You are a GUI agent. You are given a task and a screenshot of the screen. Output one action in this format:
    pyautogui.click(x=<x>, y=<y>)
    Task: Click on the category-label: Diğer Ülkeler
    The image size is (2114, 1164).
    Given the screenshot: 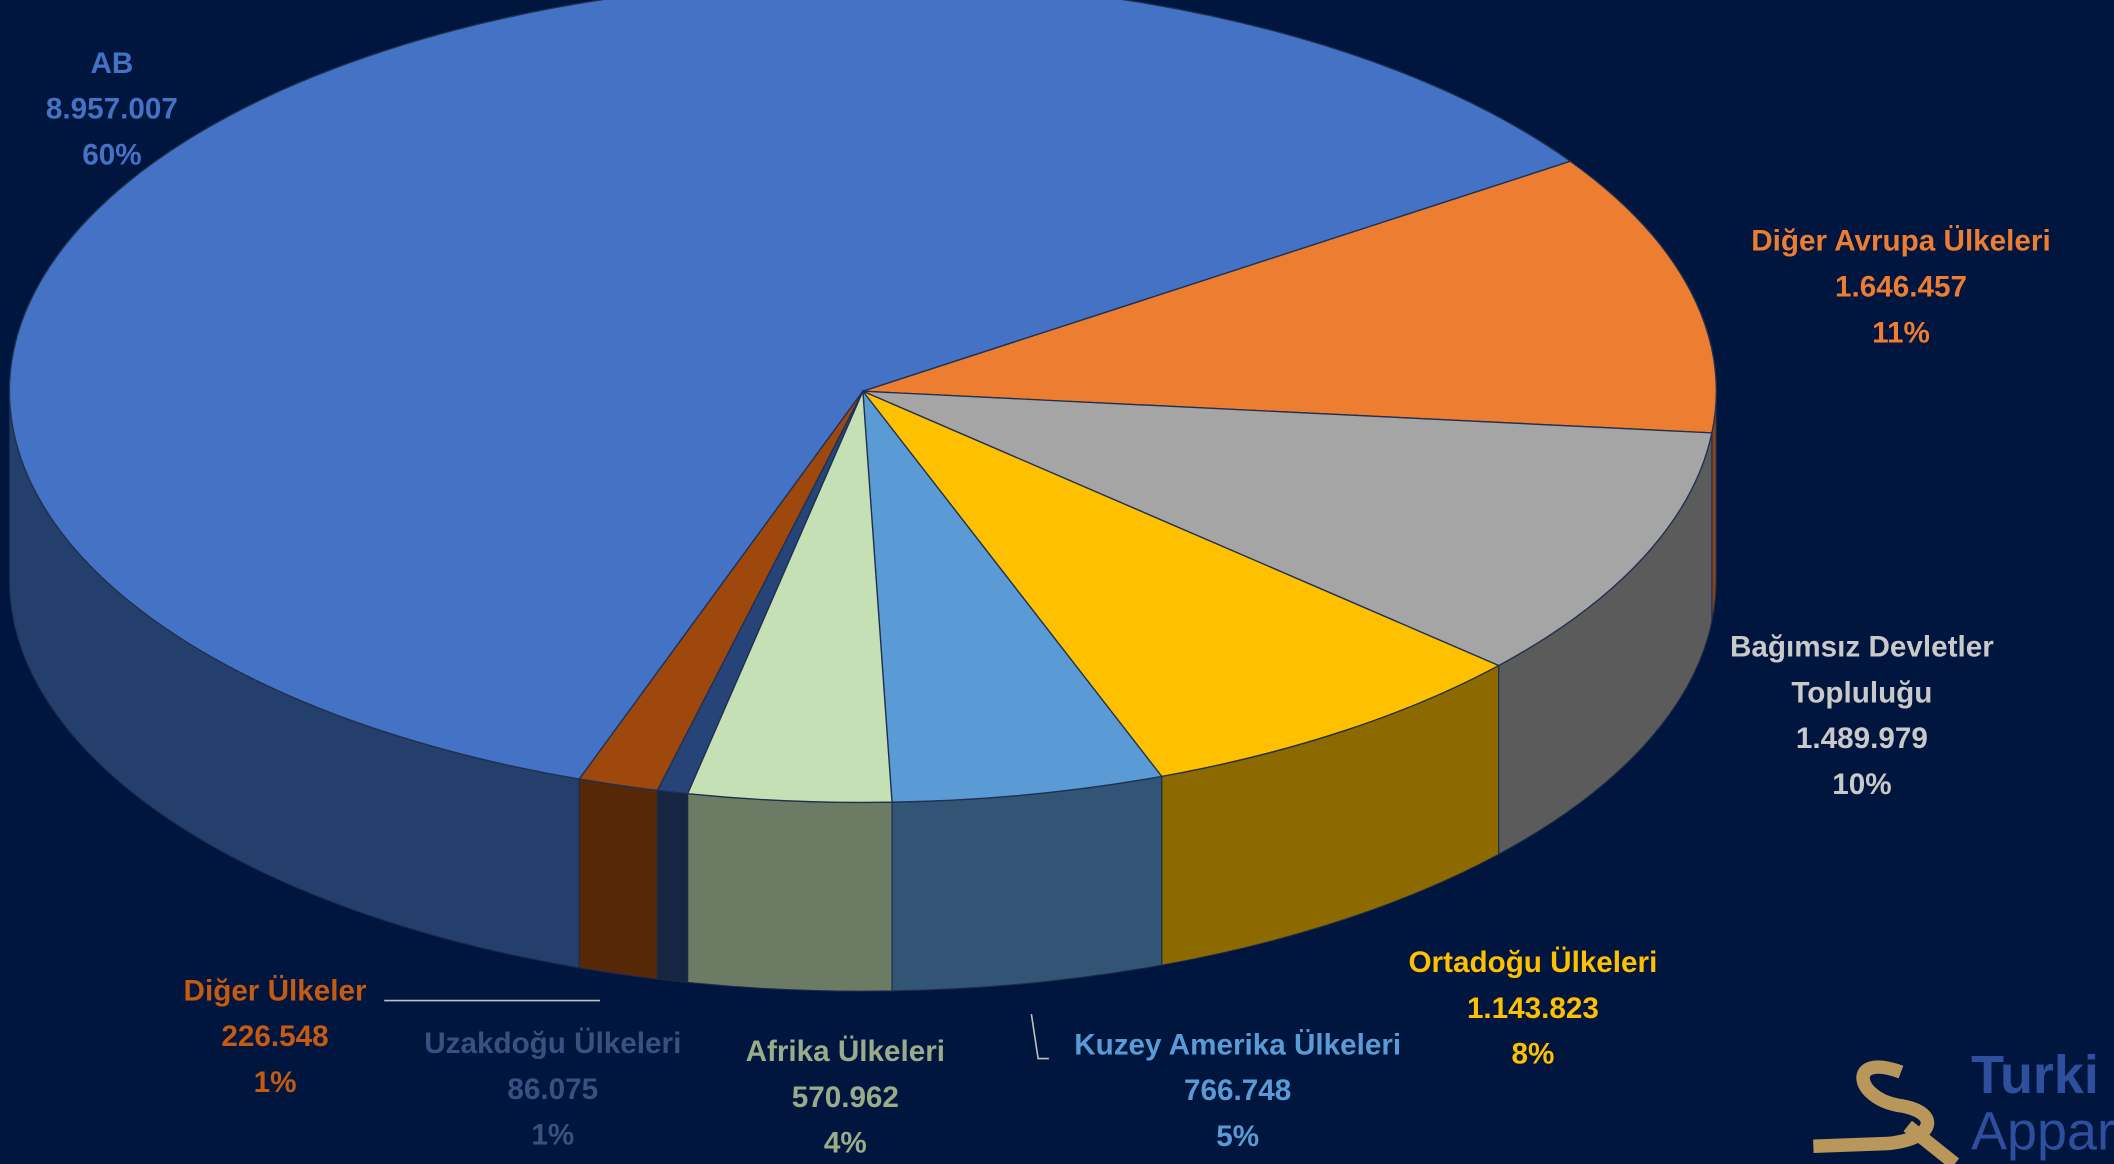 What is the action you would take?
    pyautogui.click(x=275, y=990)
    